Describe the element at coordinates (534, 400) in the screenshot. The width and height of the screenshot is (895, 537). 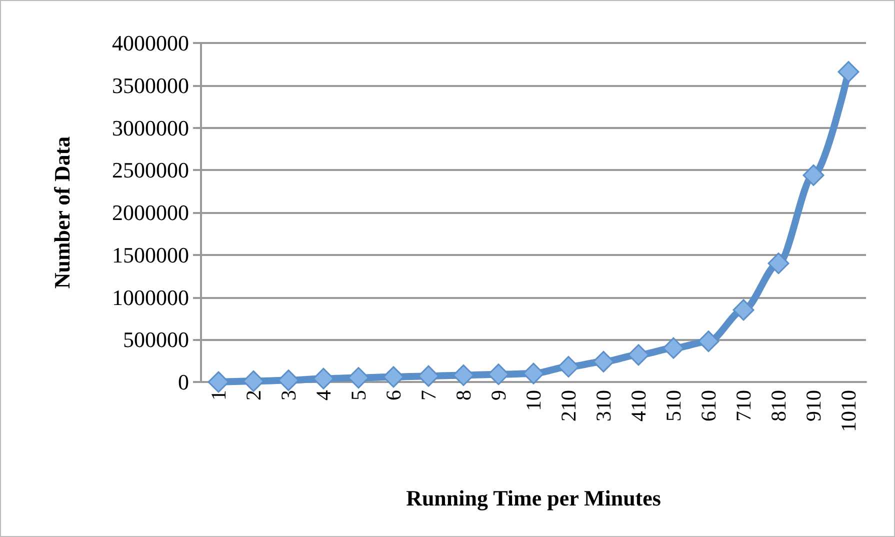
I see `x-tick-label: 10` at that location.